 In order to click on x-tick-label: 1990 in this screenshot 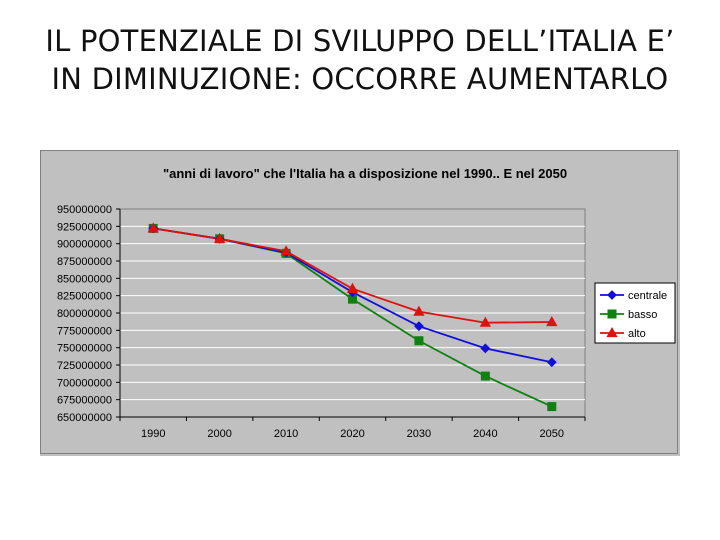, I will do `click(153, 434)`.